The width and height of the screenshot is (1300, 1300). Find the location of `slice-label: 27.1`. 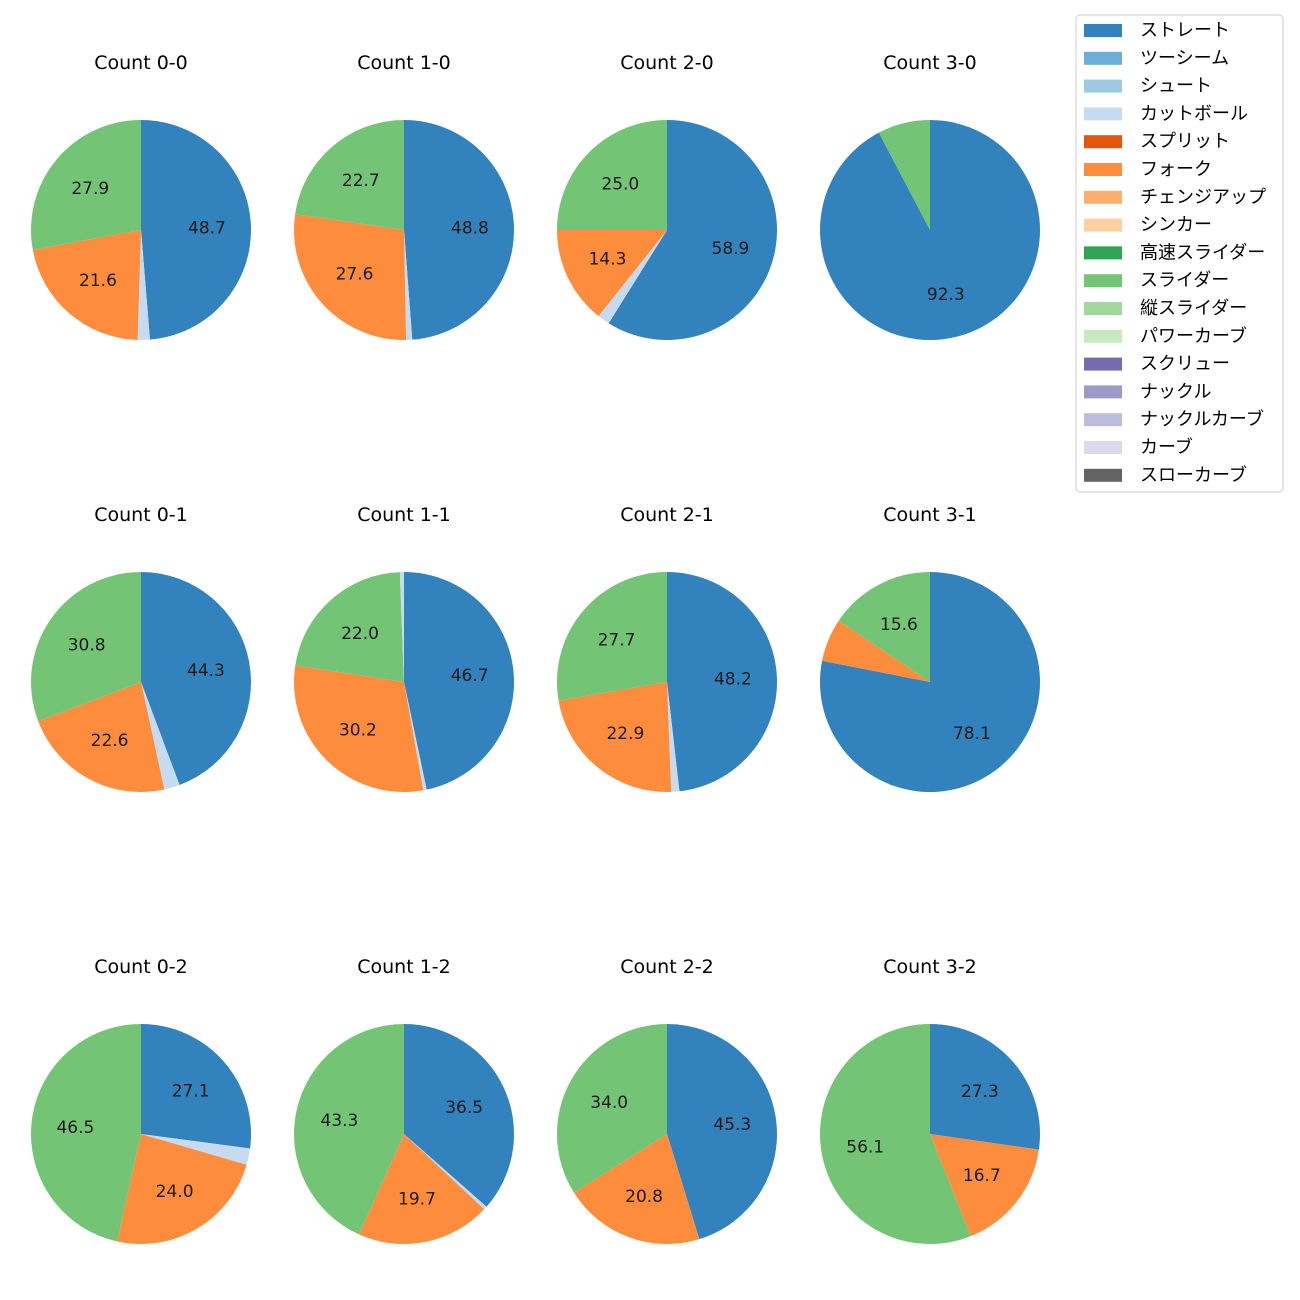

slice-label: 27.1 is located at coordinates (191, 1092).